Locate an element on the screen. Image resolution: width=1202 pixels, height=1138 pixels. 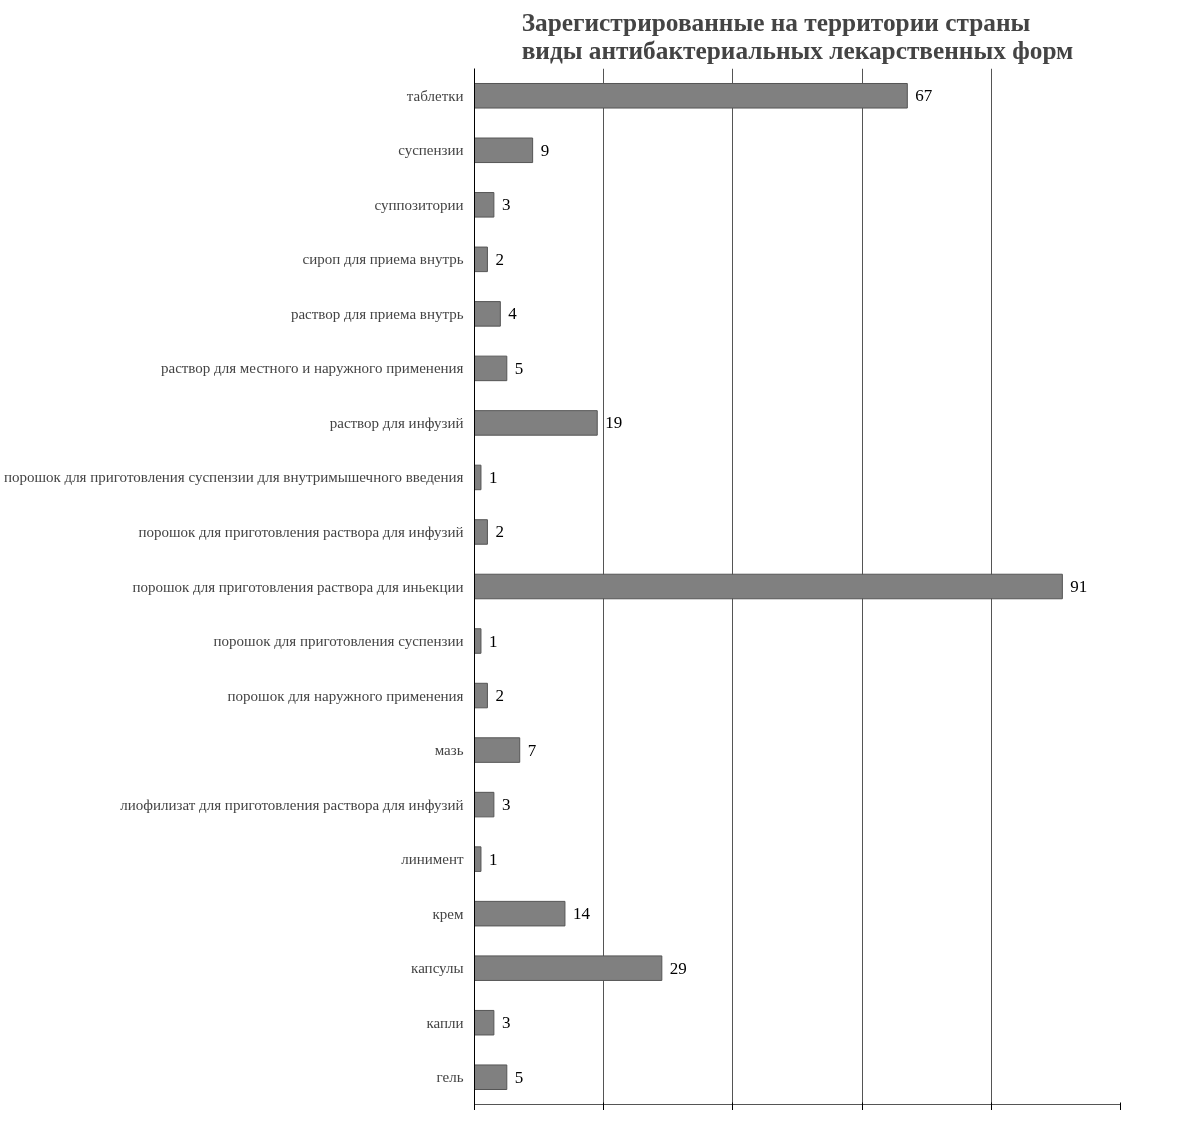
y-tick-label: сироп для приема внутрь is located at coordinates (383, 259).